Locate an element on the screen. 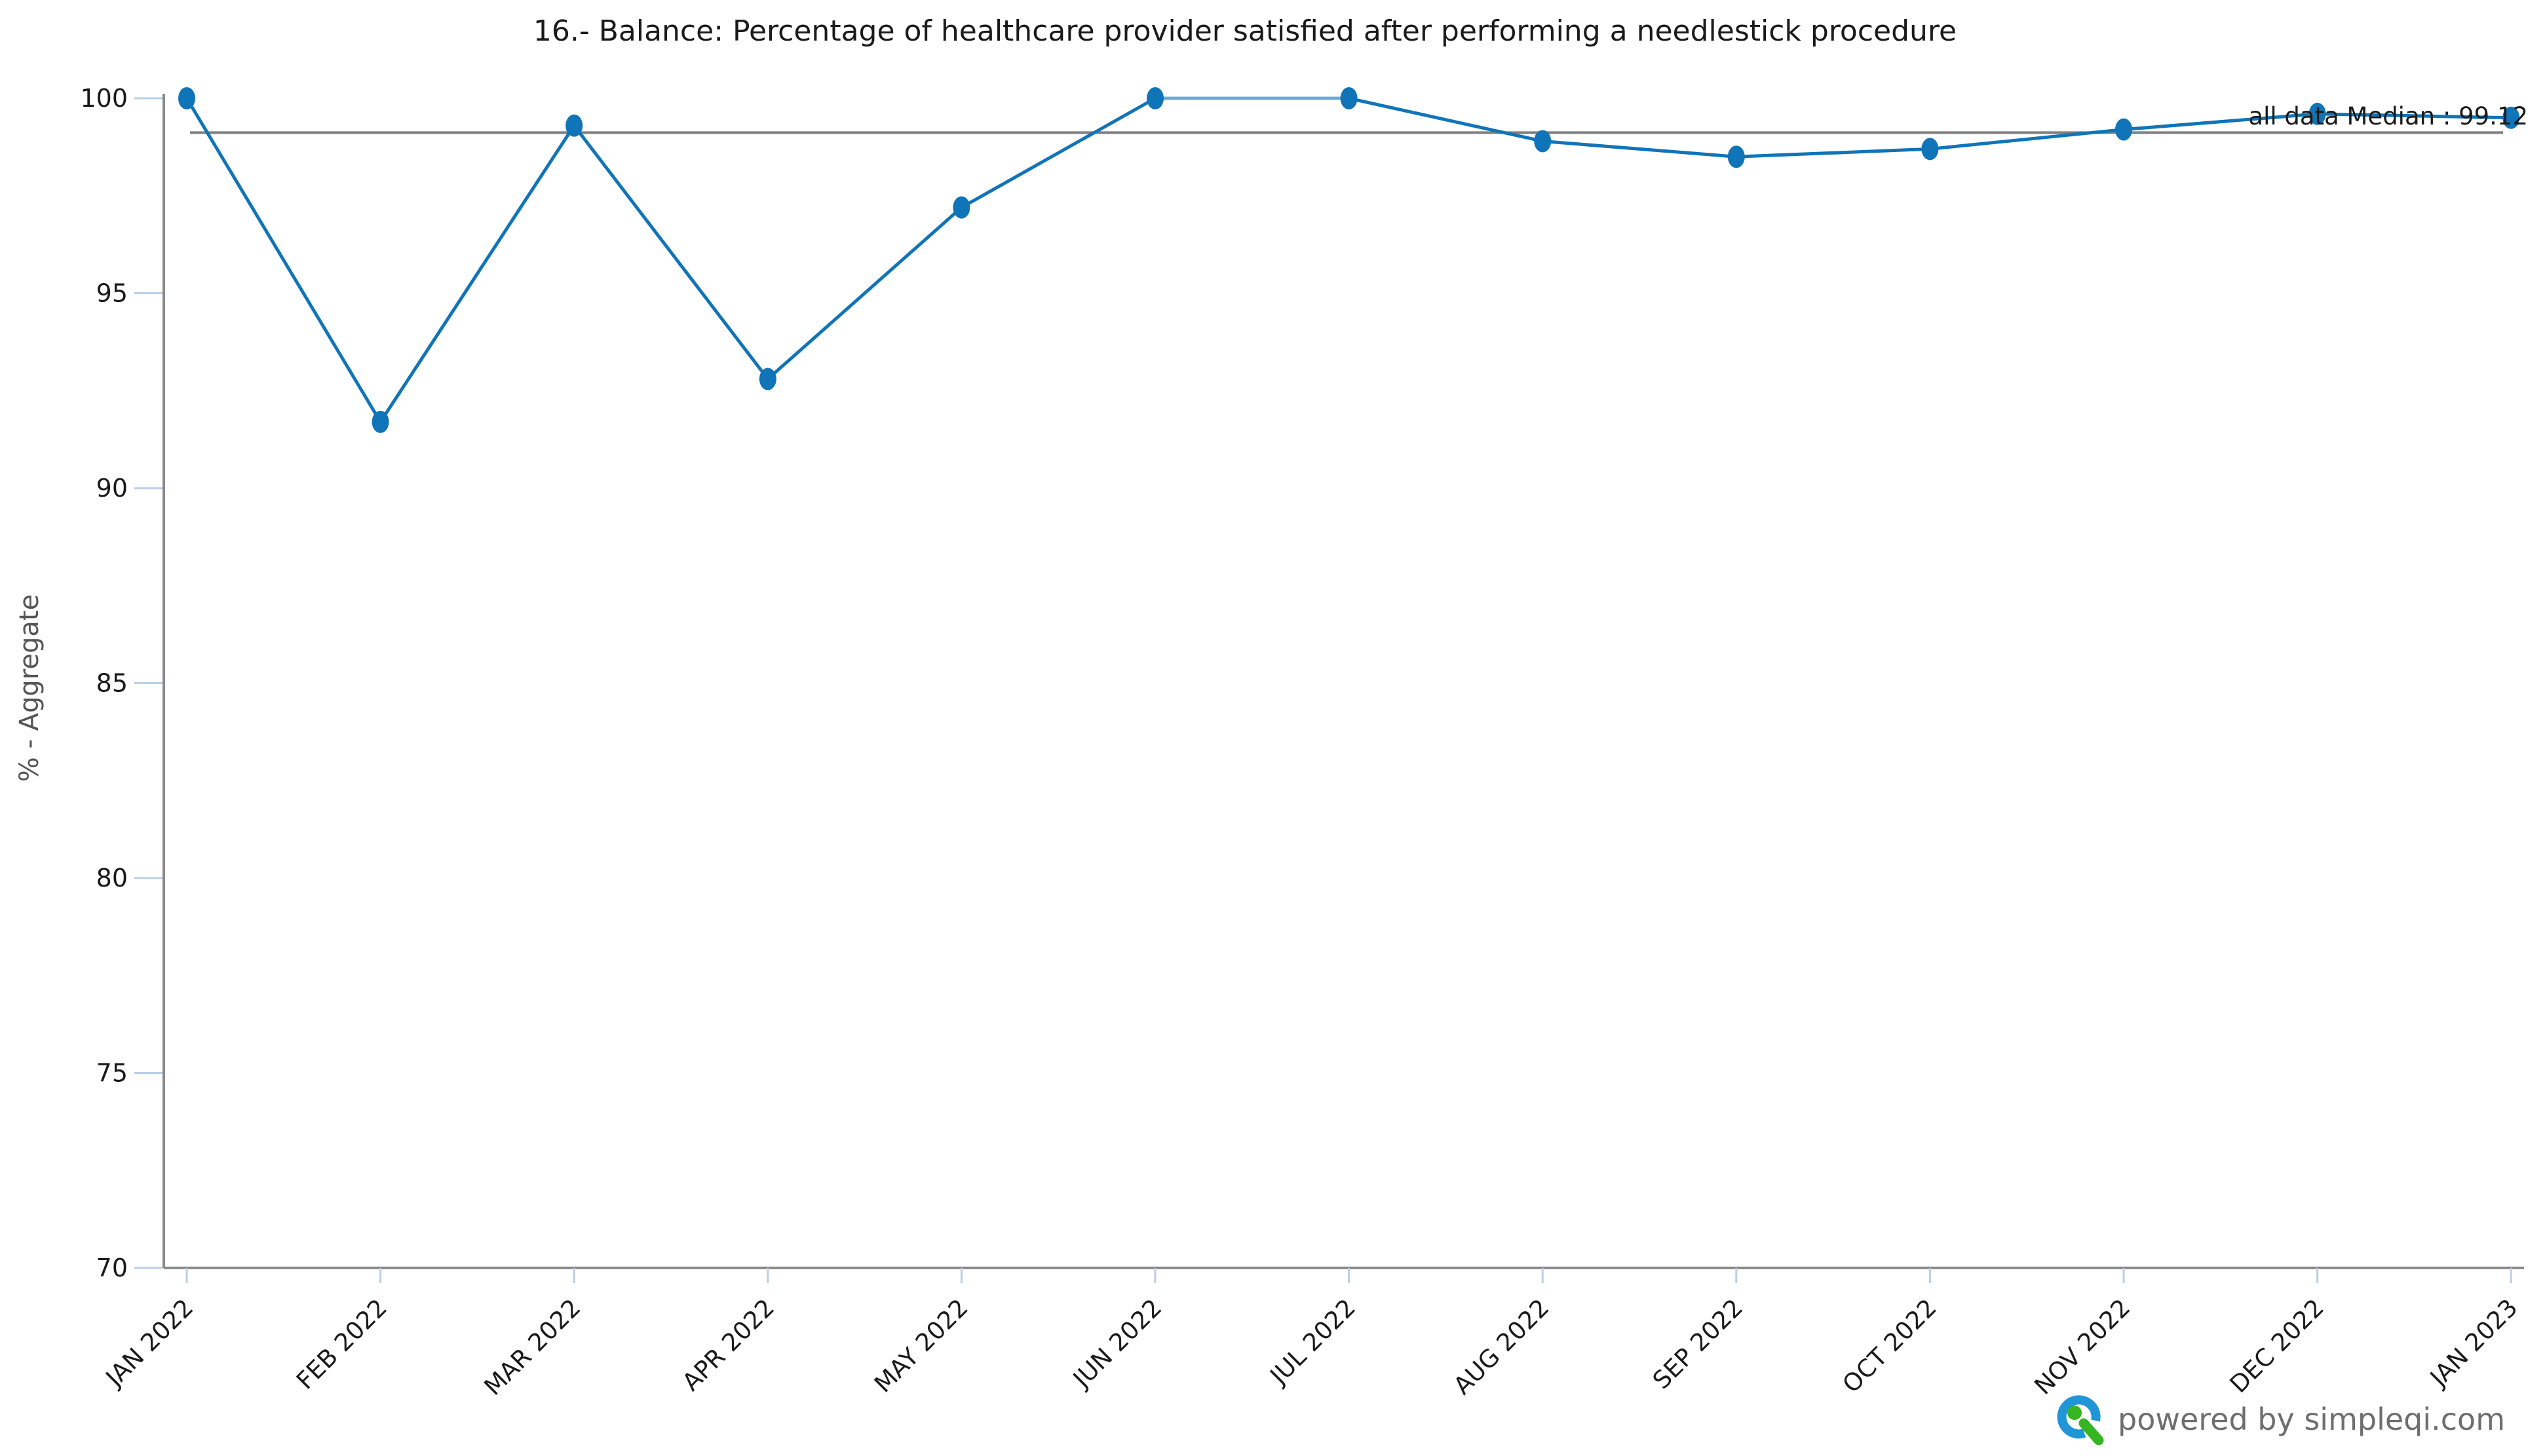 Image resolution: width=2545 pixels, height=1456 pixels. x-tick-label: MAY 2022 is located at coordinates (922, 1345).